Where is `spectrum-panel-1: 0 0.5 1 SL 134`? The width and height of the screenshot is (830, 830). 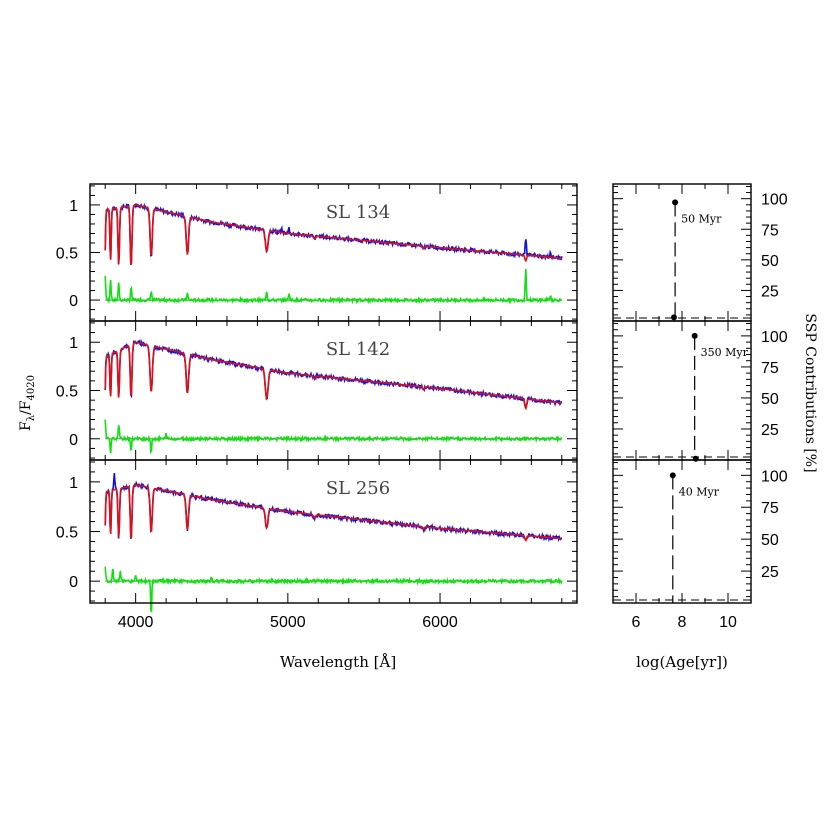
spectrum-panel-1: 0 0.5 1 SL 134 is located at coordinates (317, 252).